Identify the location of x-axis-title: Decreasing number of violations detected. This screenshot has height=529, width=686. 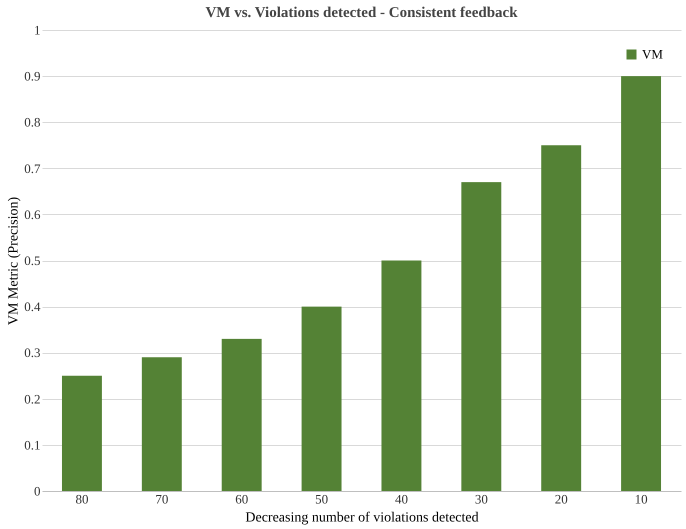
(362, 518).